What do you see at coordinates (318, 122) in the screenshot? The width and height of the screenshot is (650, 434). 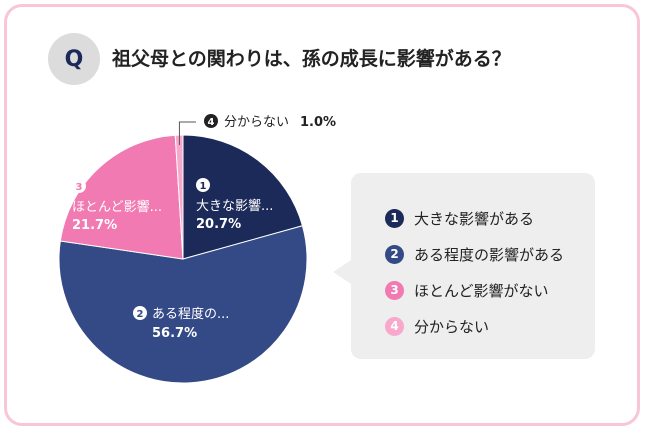 I see `slice-value-4: 1.0%` at bounding box center [318, 122].